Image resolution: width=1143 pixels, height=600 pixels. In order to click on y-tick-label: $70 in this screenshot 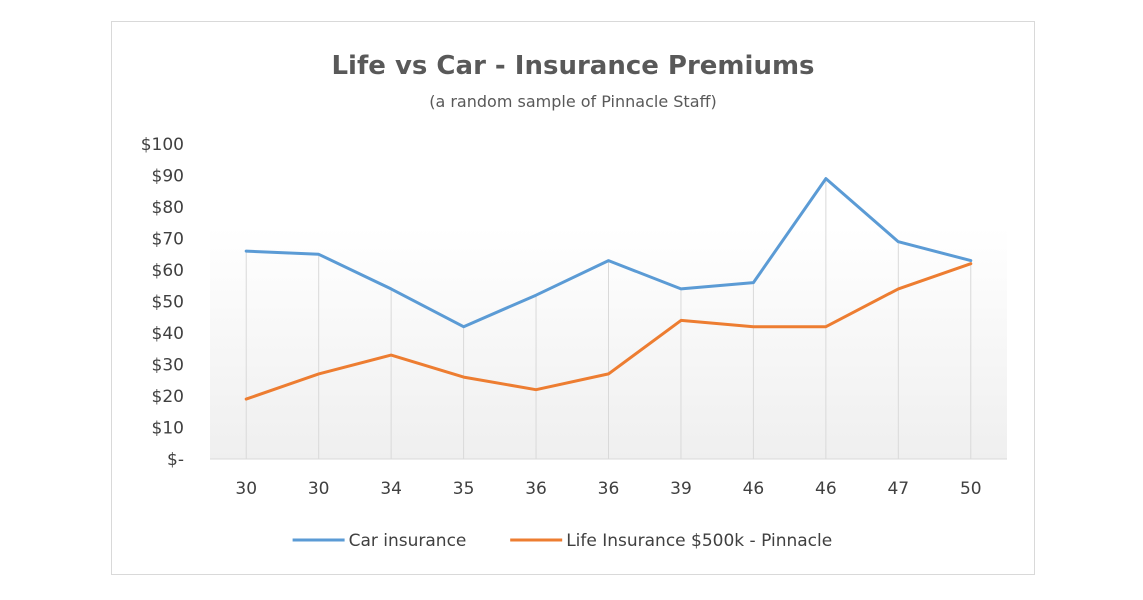, I will do `click(168, 240)`.